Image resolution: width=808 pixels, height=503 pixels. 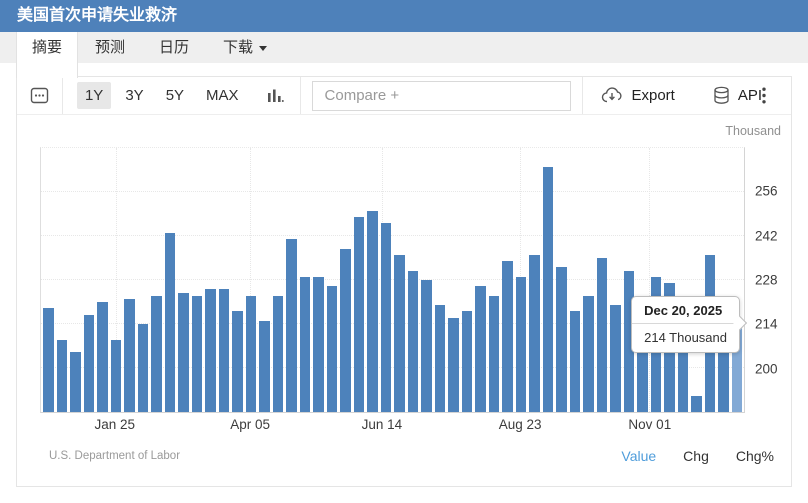 I want to click on tab-summary: 摘要, so click(x=47, y=55).